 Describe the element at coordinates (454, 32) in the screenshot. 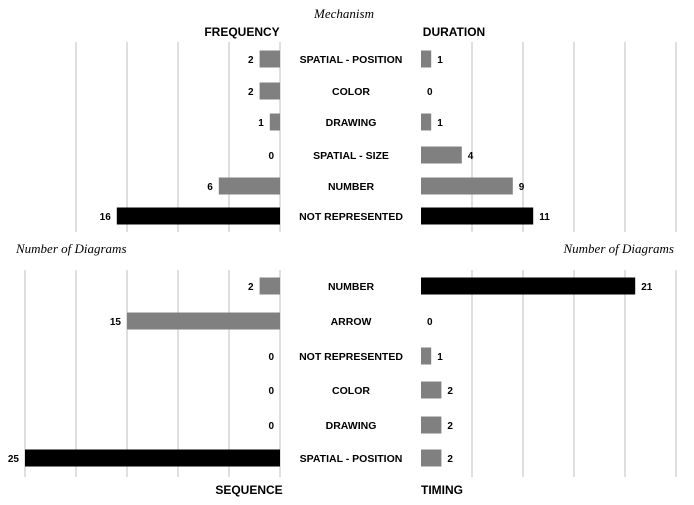

I see `duration-panel-title: DURATION` at that location.